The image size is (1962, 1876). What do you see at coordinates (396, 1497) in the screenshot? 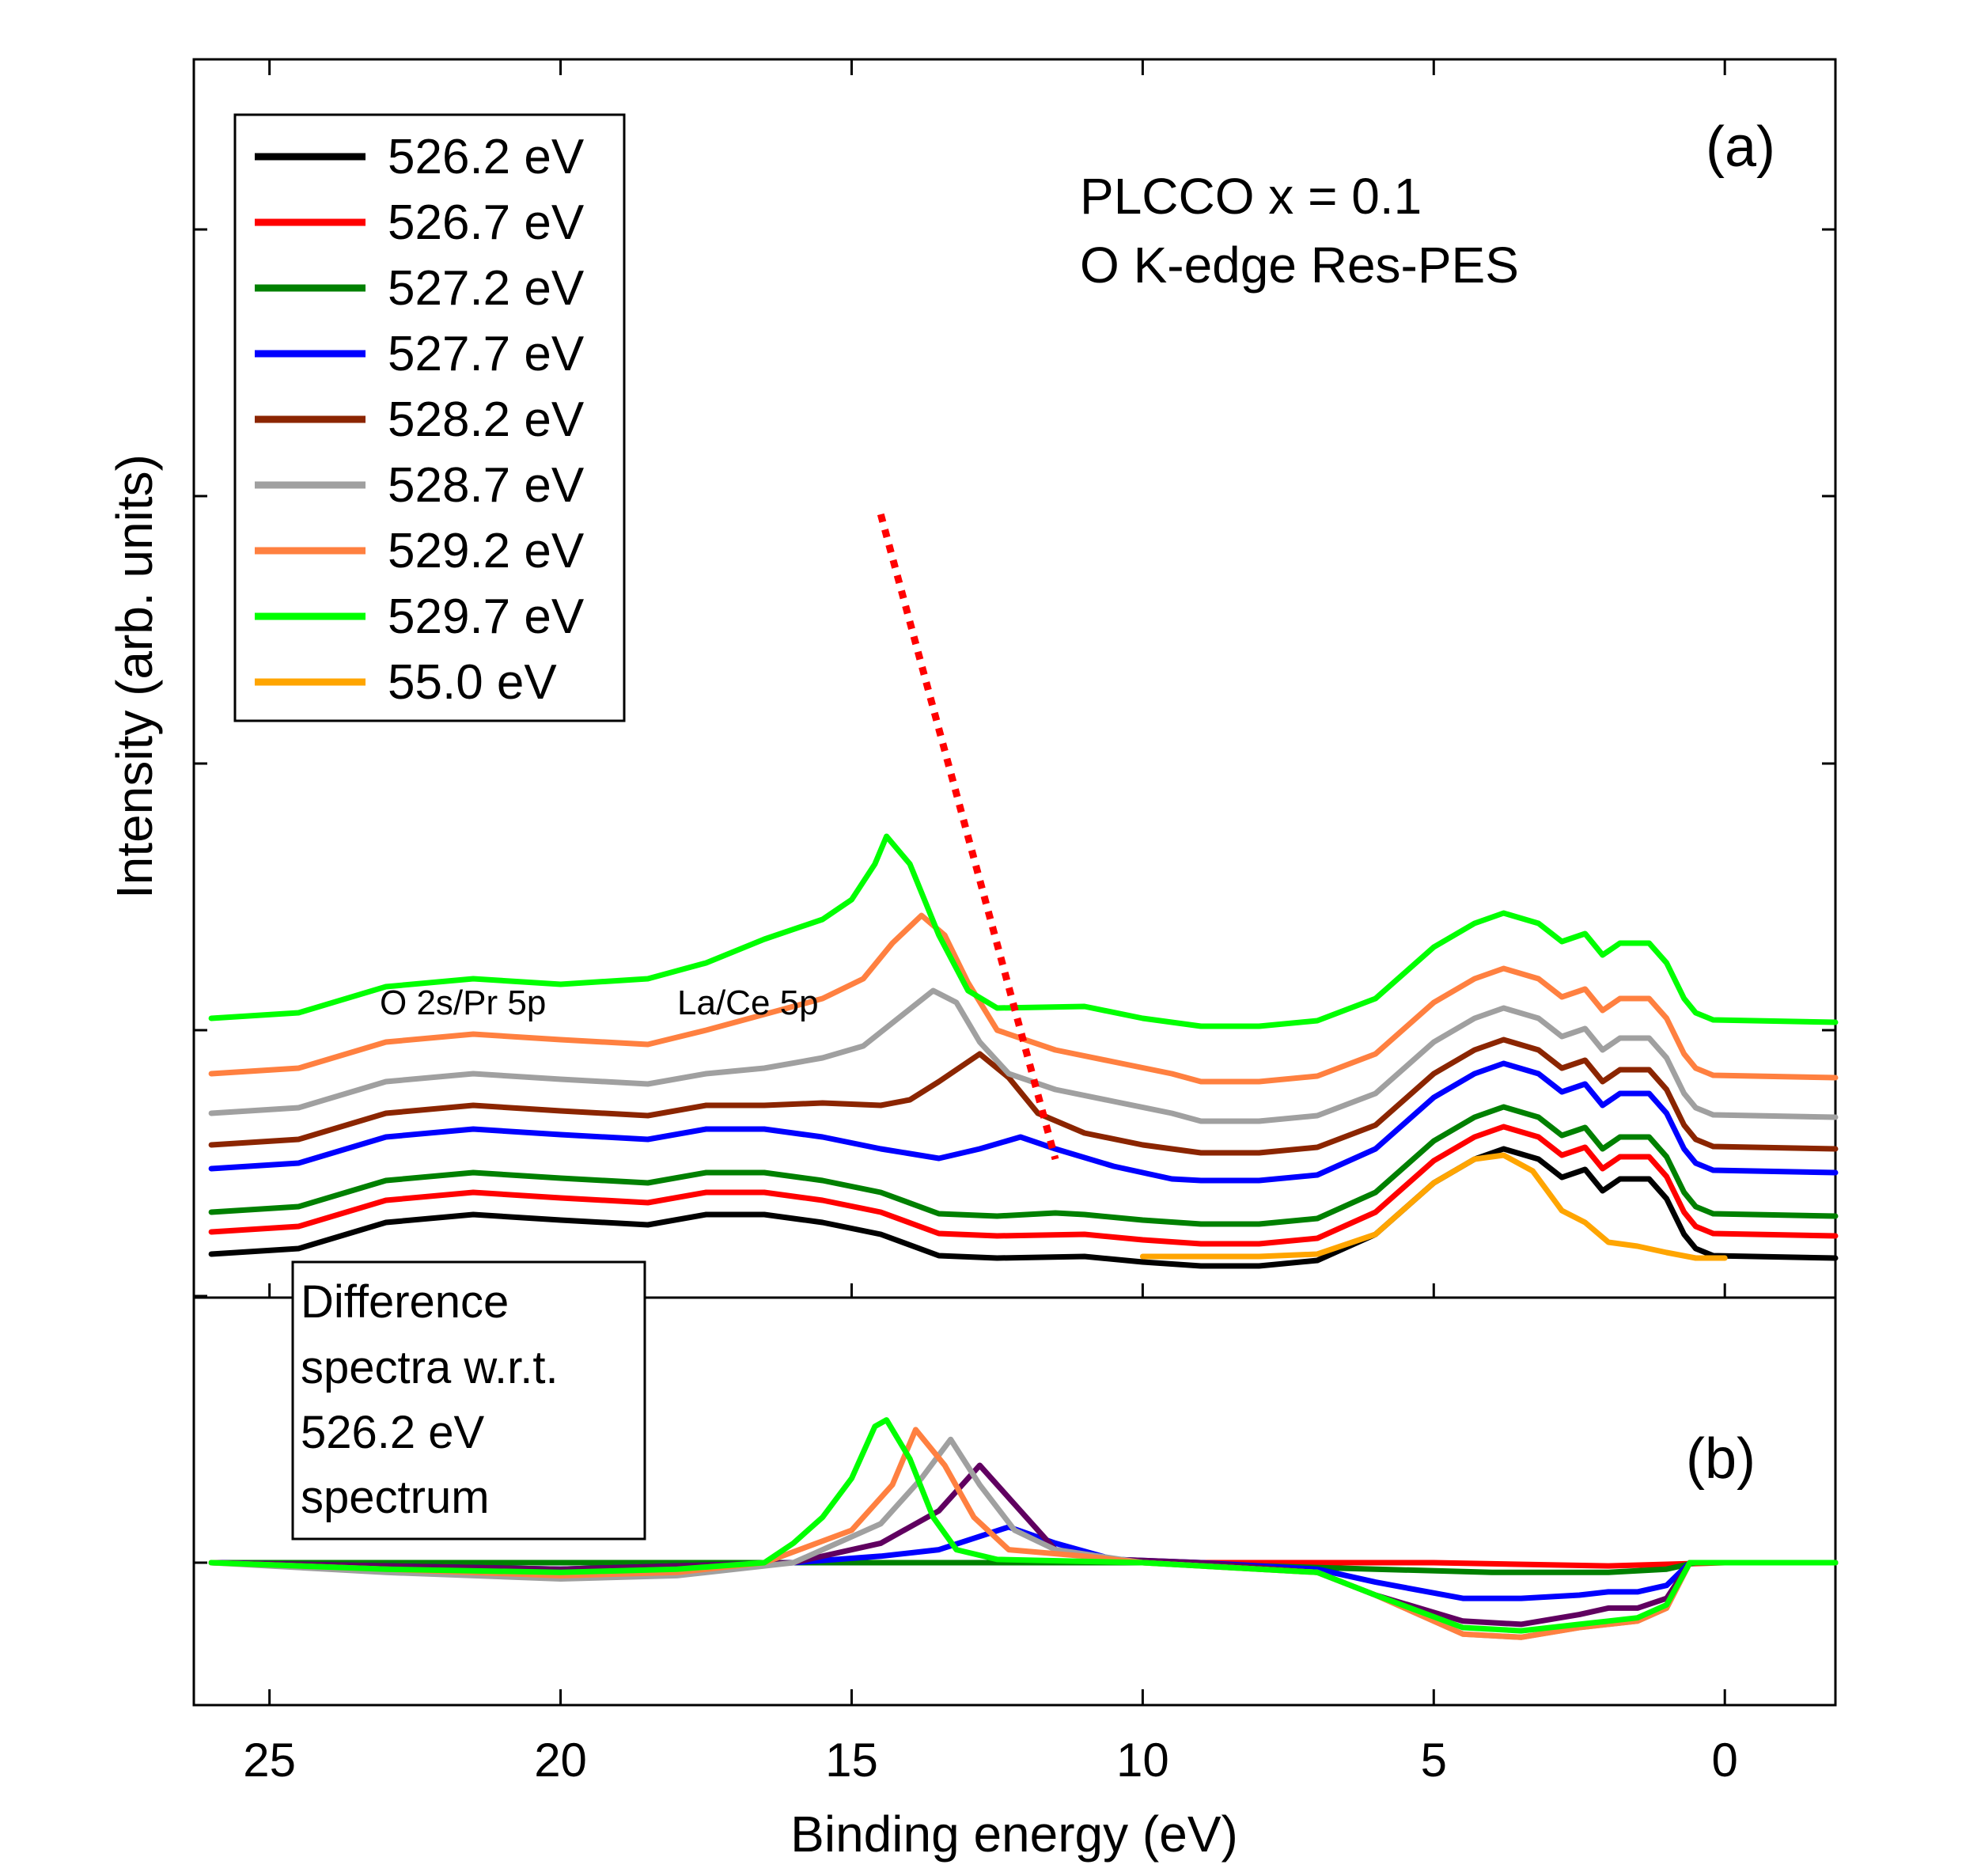
I see `difference-caption-line4: spectrum` at bounding box center [396, 1497].